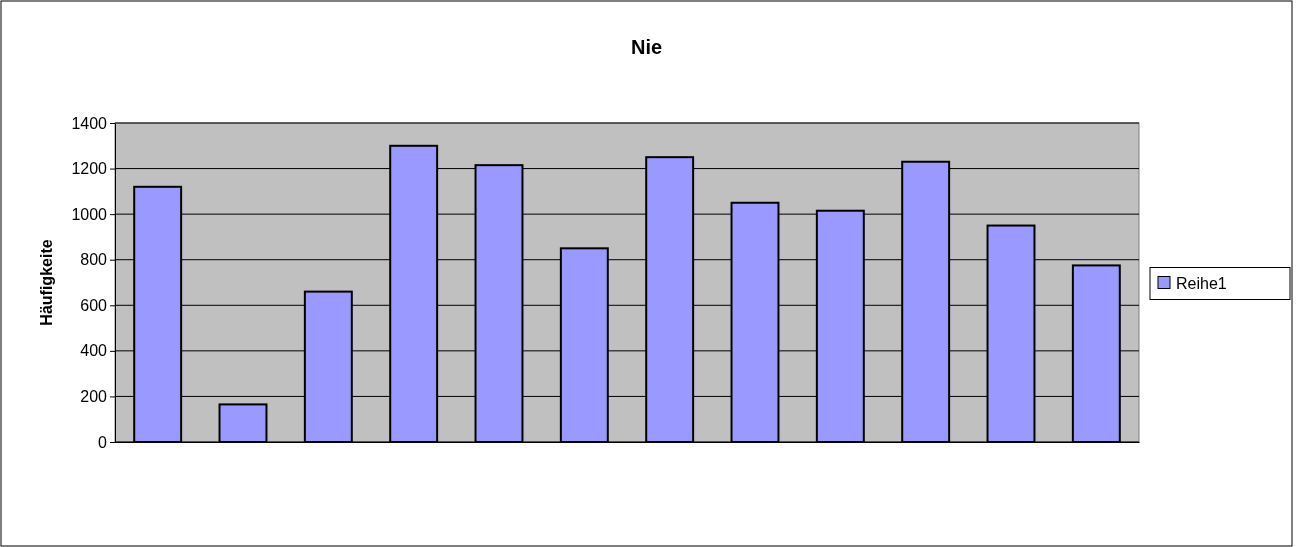 The image size is (1303, 547). What do you see at coordinates (89, 123) in the screenshot?
I see `y-tick-label: 1400` at bounding box center [89, 123].